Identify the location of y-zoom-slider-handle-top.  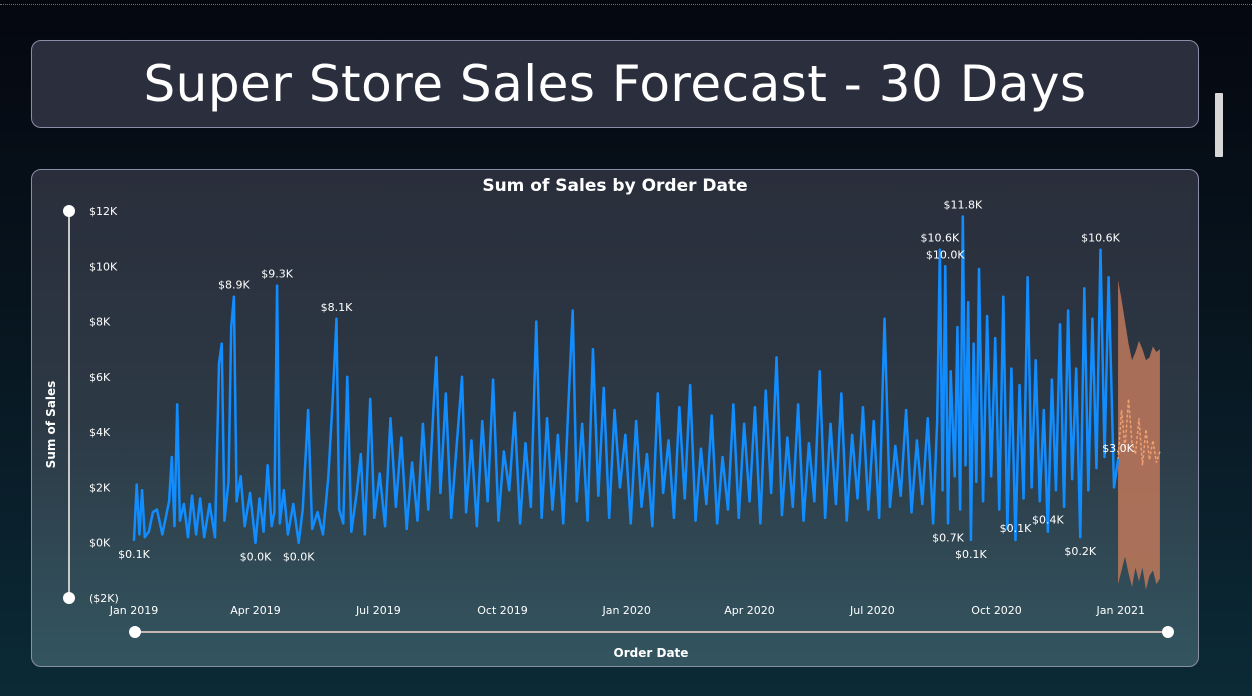
(69, 211).